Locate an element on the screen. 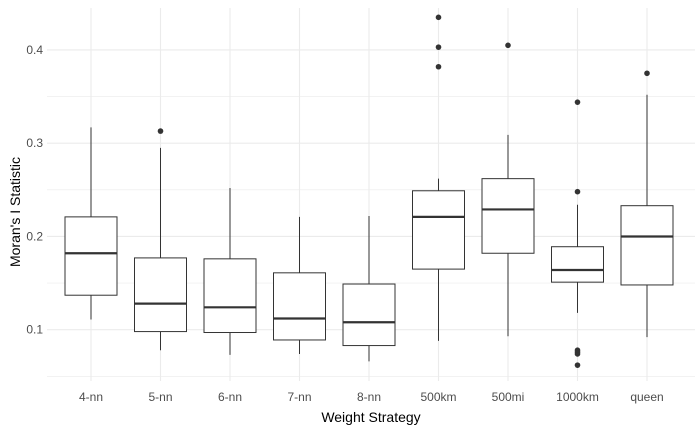 This screenshot has width=700, height=432. x-axis-title: Weight Strategy is located at coordinates (370, 417).